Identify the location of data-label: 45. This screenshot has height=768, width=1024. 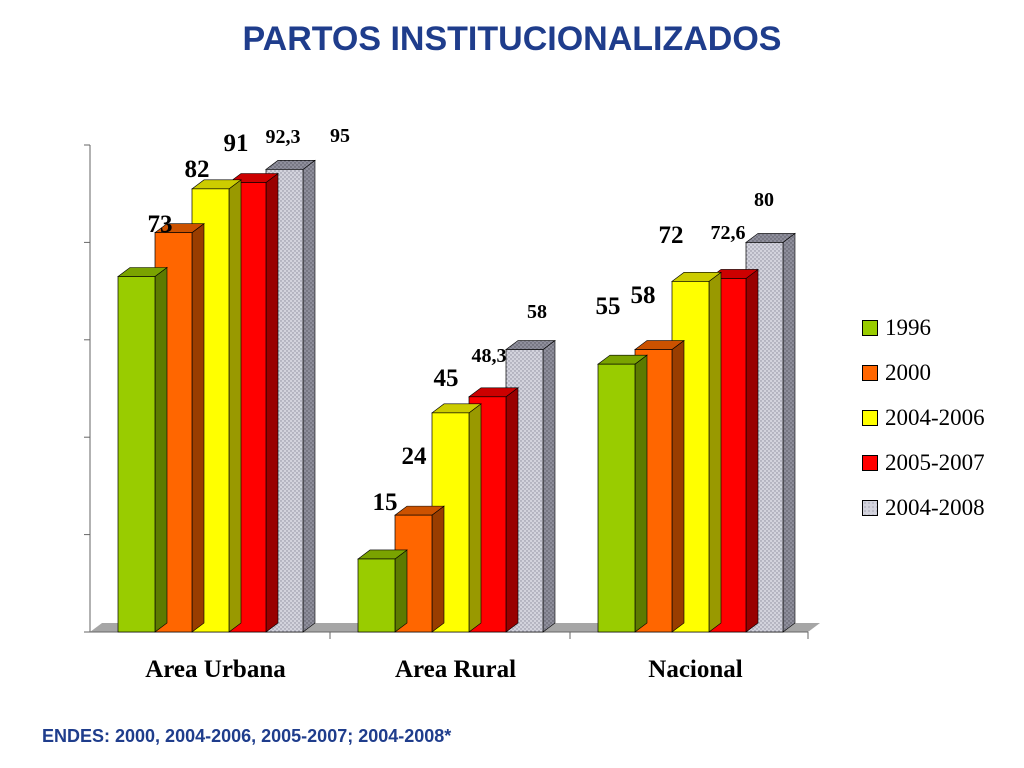
(446, 378).